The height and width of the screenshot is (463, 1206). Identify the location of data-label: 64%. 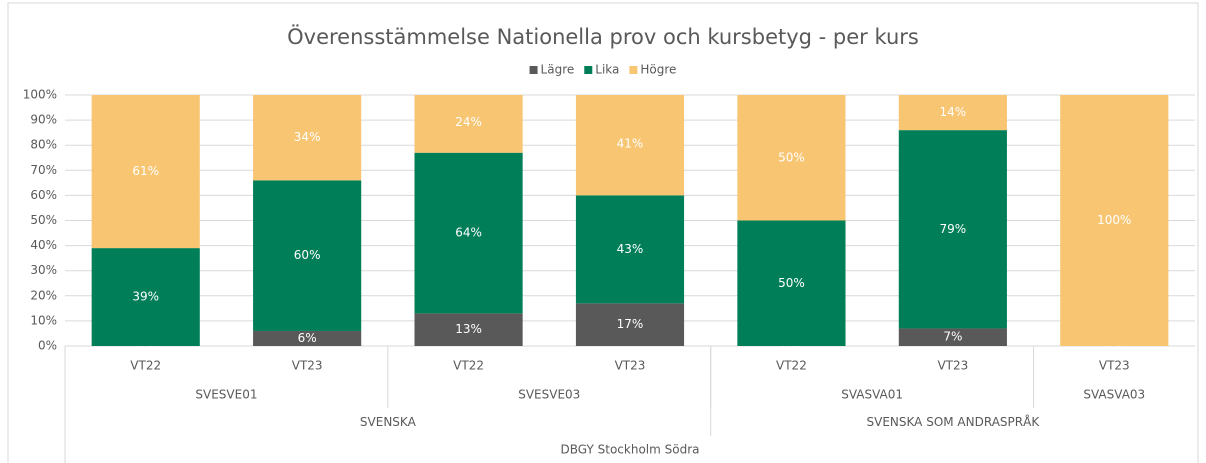
(468, 233).